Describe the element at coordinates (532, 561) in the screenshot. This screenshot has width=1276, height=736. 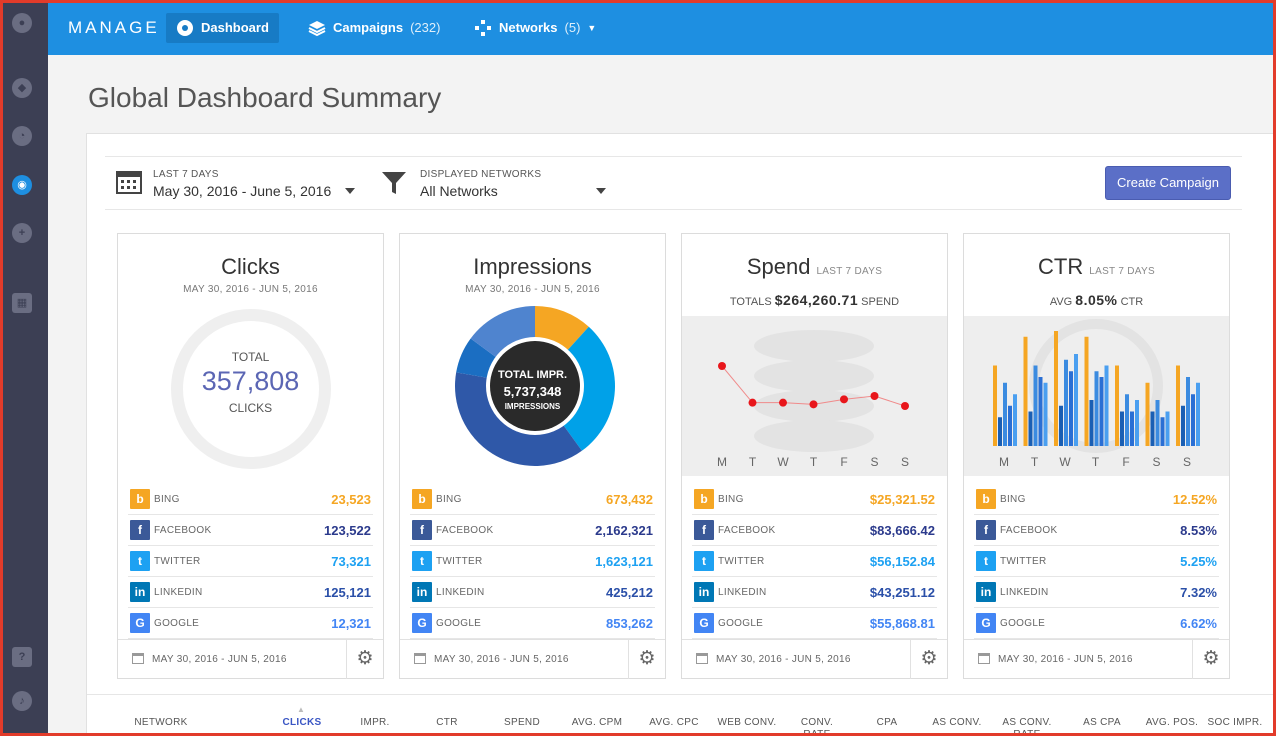
I see `network-row-twitter: t TWITTER 1,623,121` at that location.